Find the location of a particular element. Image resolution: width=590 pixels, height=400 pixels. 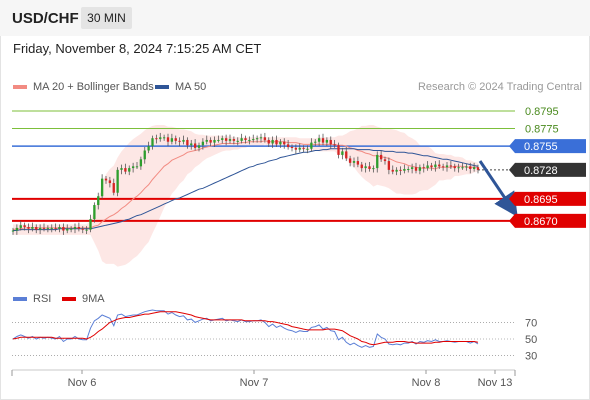

ma50-legend-label: MA 50 is located at coordinates (190, 87).